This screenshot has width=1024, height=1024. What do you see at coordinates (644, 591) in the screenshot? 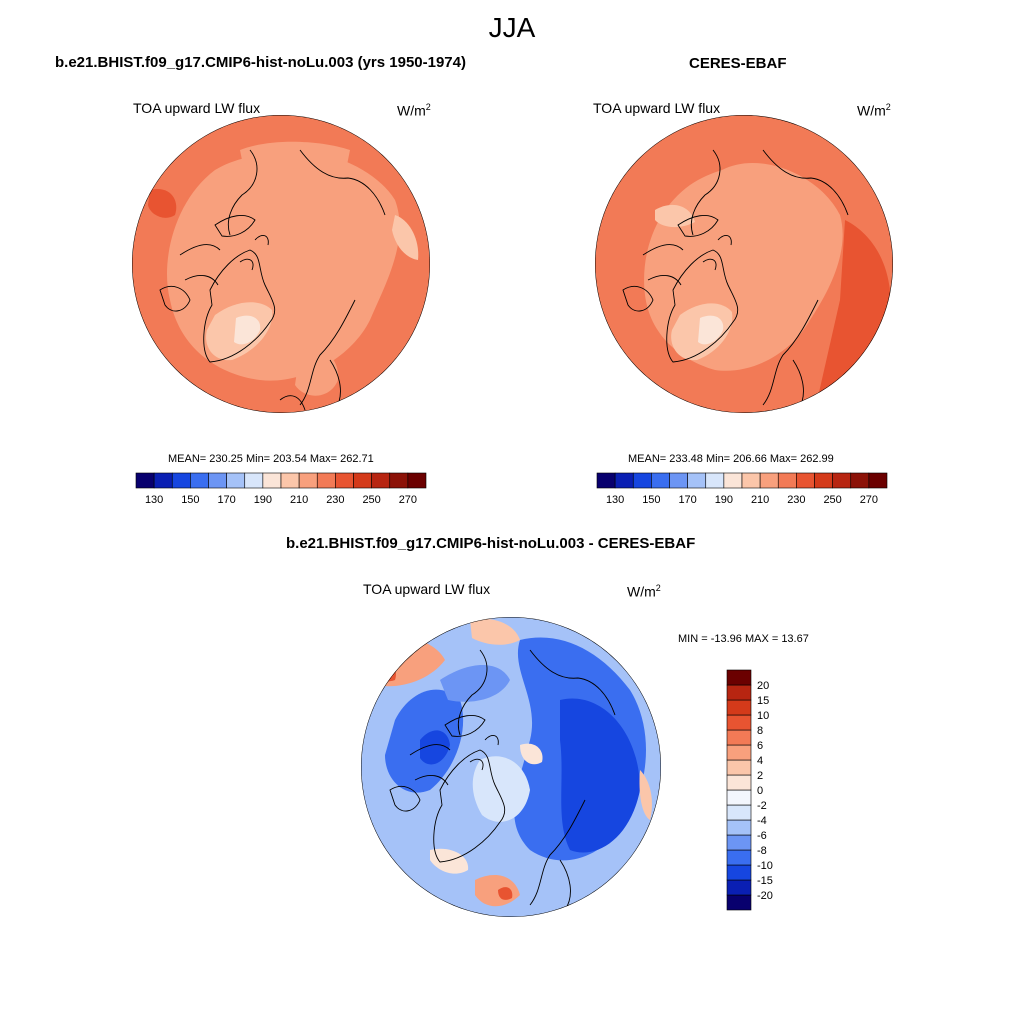
I see `panel-3-units: W/m2` at bounding box center [644, 591].